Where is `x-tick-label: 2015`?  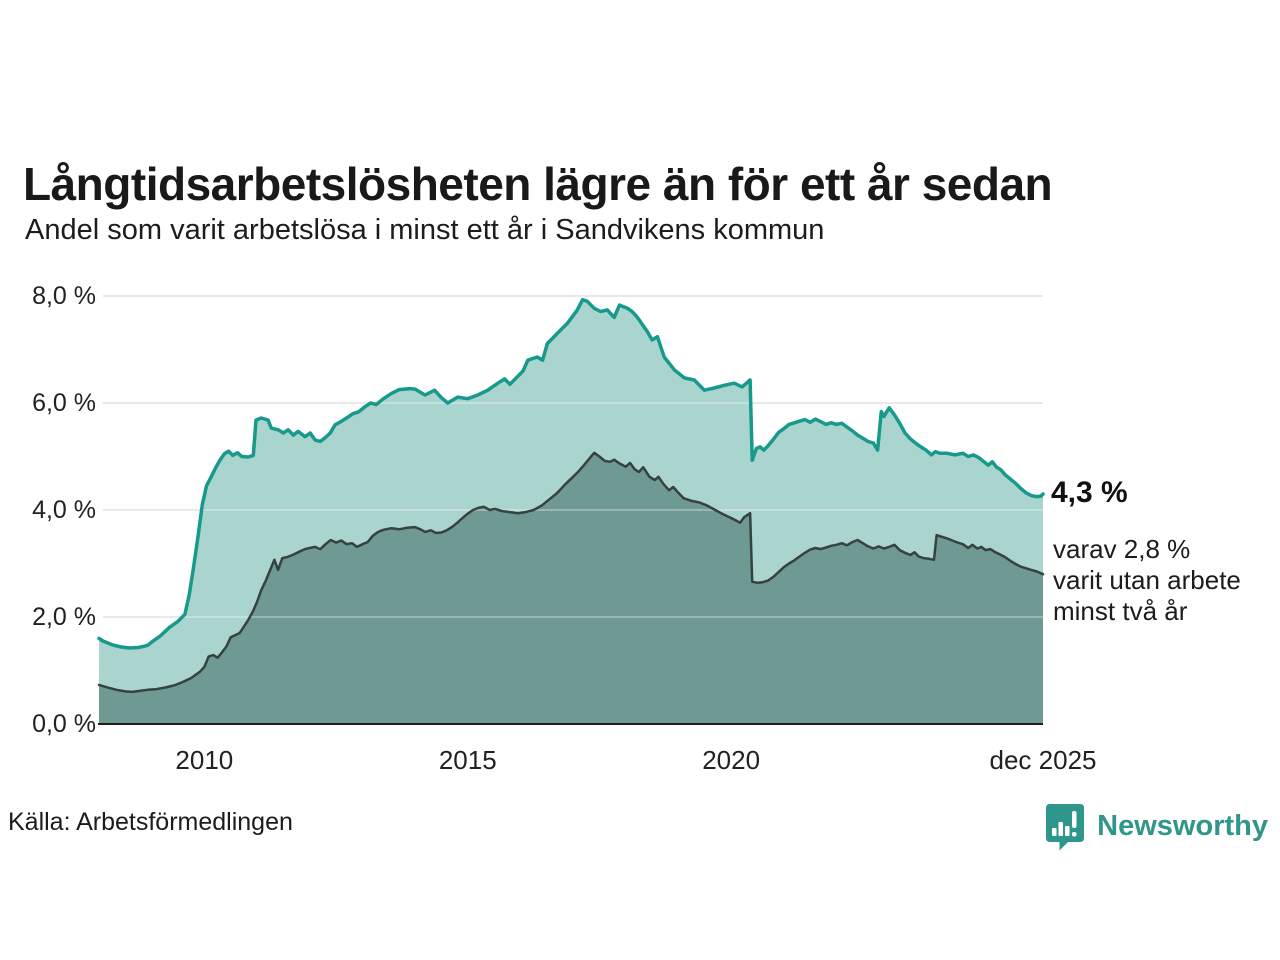
x-tick-label: 2015 is located at coordinates (467, 760).